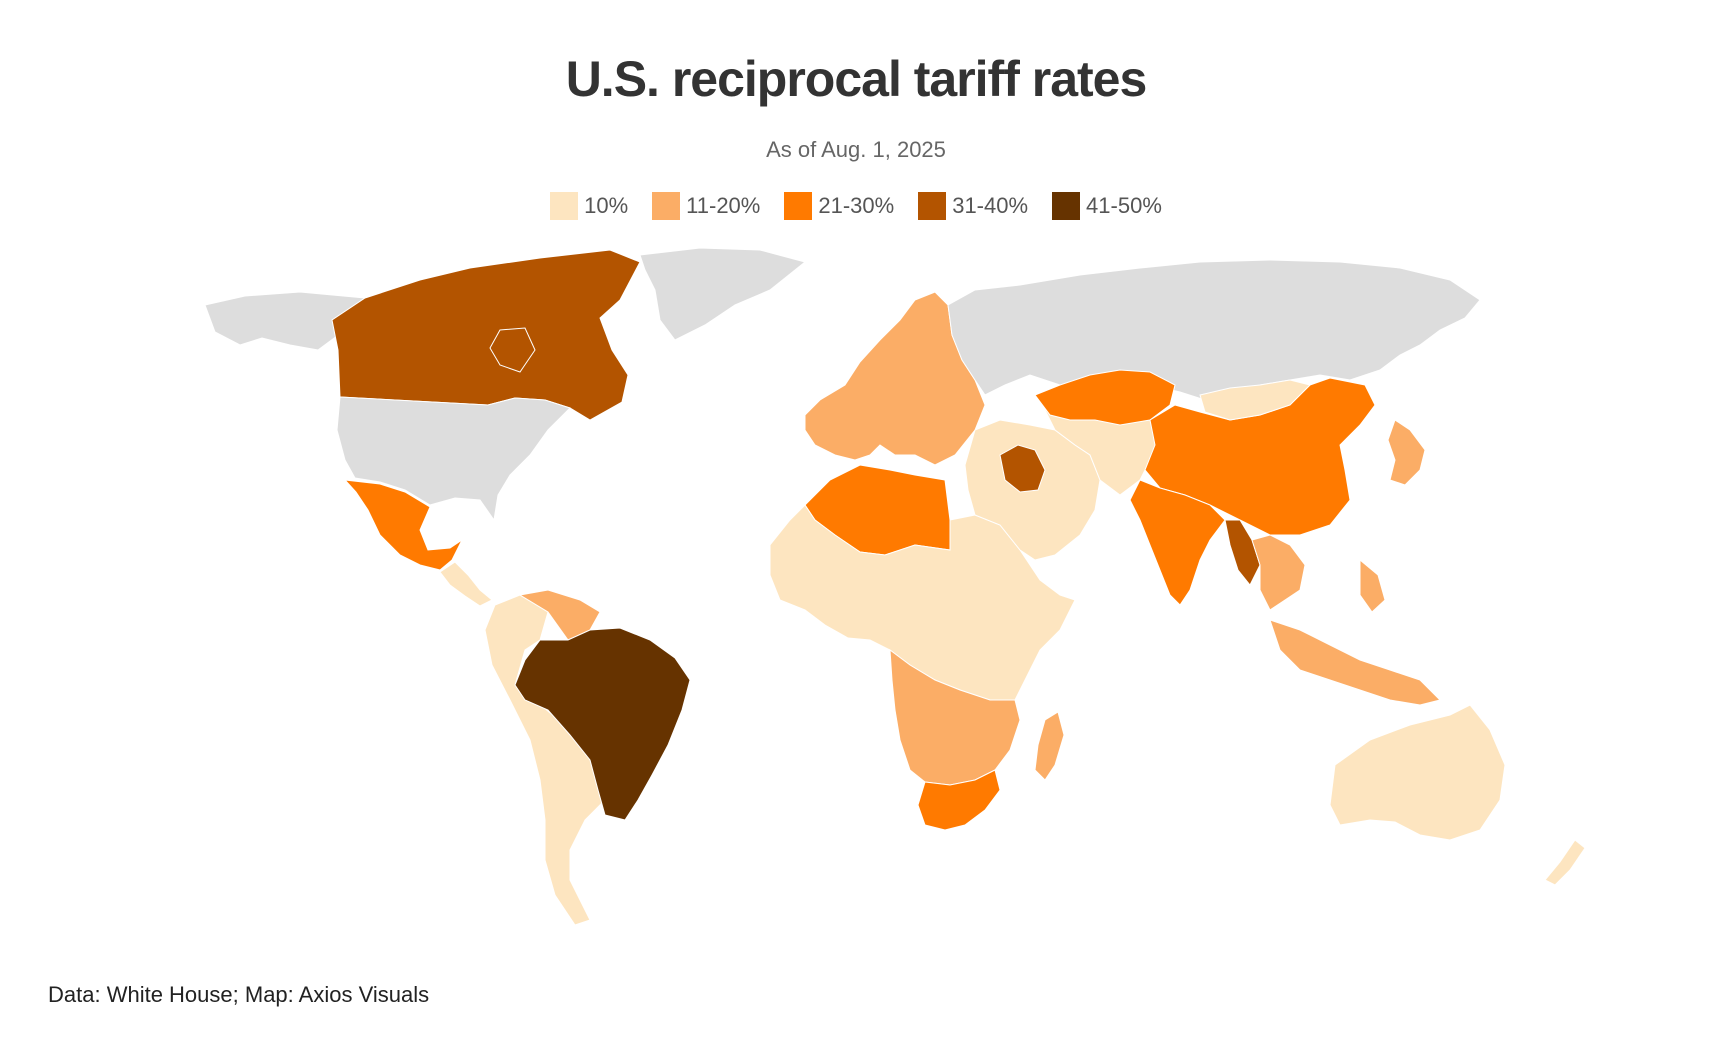 The image size is (1712, 1038). I want to click on region-central-america, so click(466, 584).